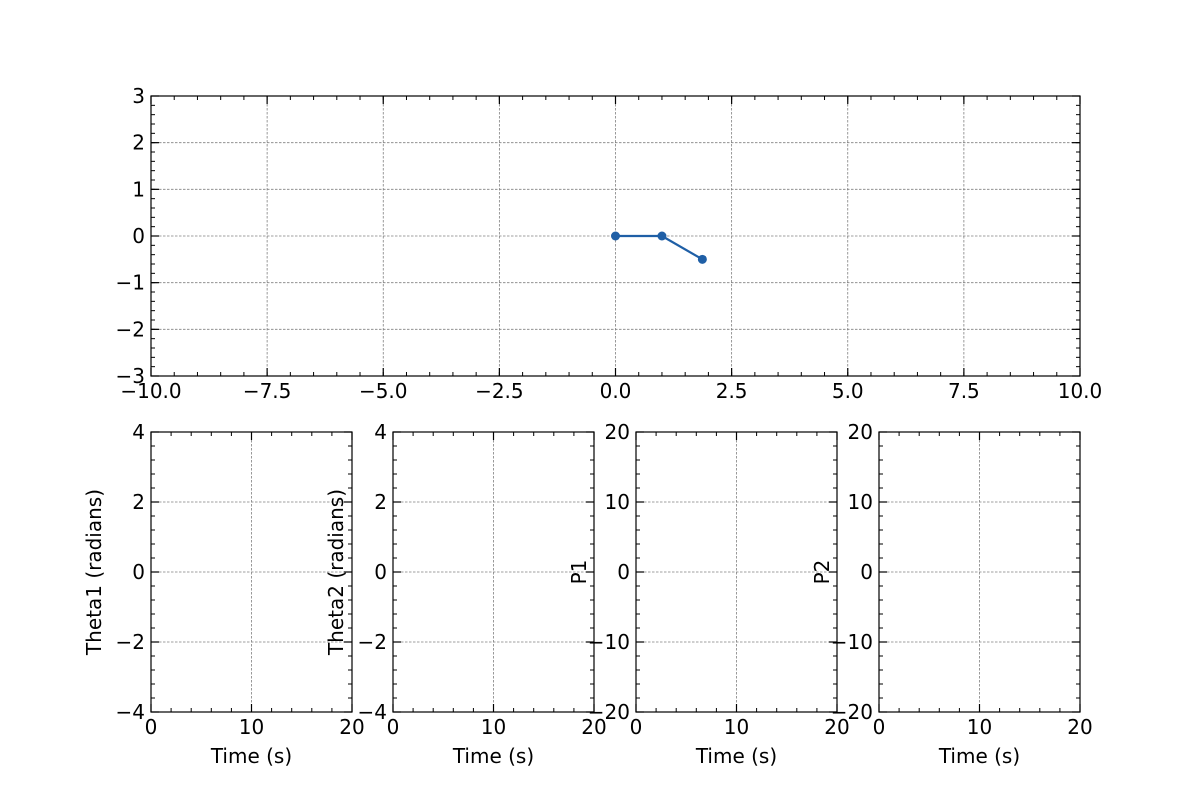 Image resolution: width=1200 pixels, height=805 pixels. I want to click on x-tick-label: 5.0, so click(848, 391).